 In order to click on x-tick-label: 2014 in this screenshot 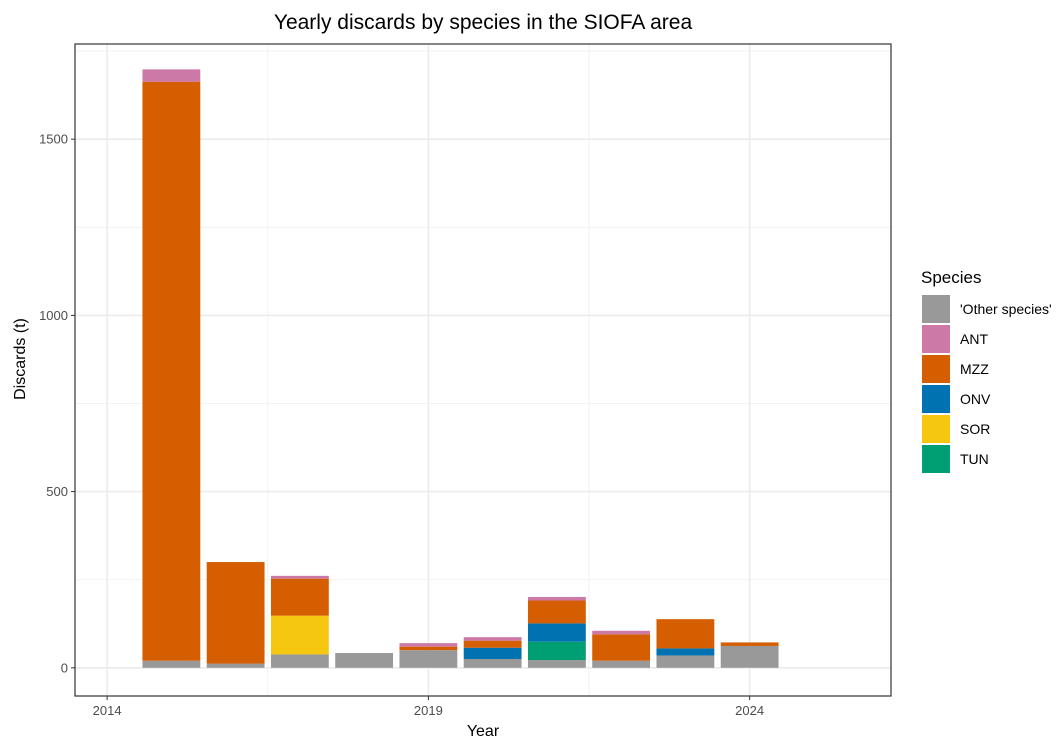, I will do `click(107, 710)`.